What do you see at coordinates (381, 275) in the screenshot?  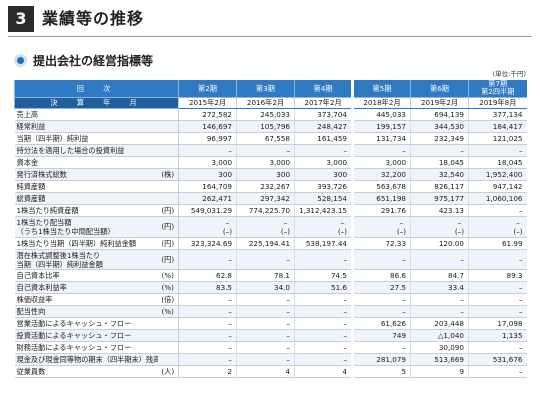 I see `table-cell: 86.6` at bounding box center [381, 275].